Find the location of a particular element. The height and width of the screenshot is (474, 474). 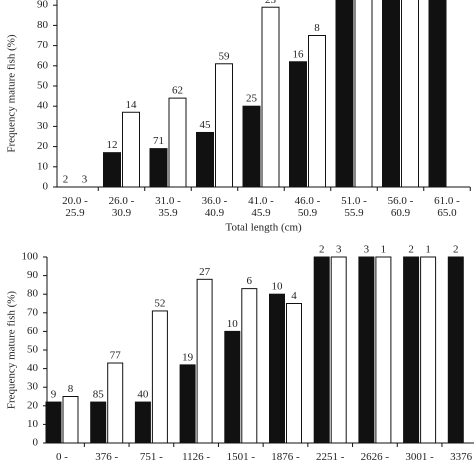

bar-label: 1 is located at coordinates (428, 250).